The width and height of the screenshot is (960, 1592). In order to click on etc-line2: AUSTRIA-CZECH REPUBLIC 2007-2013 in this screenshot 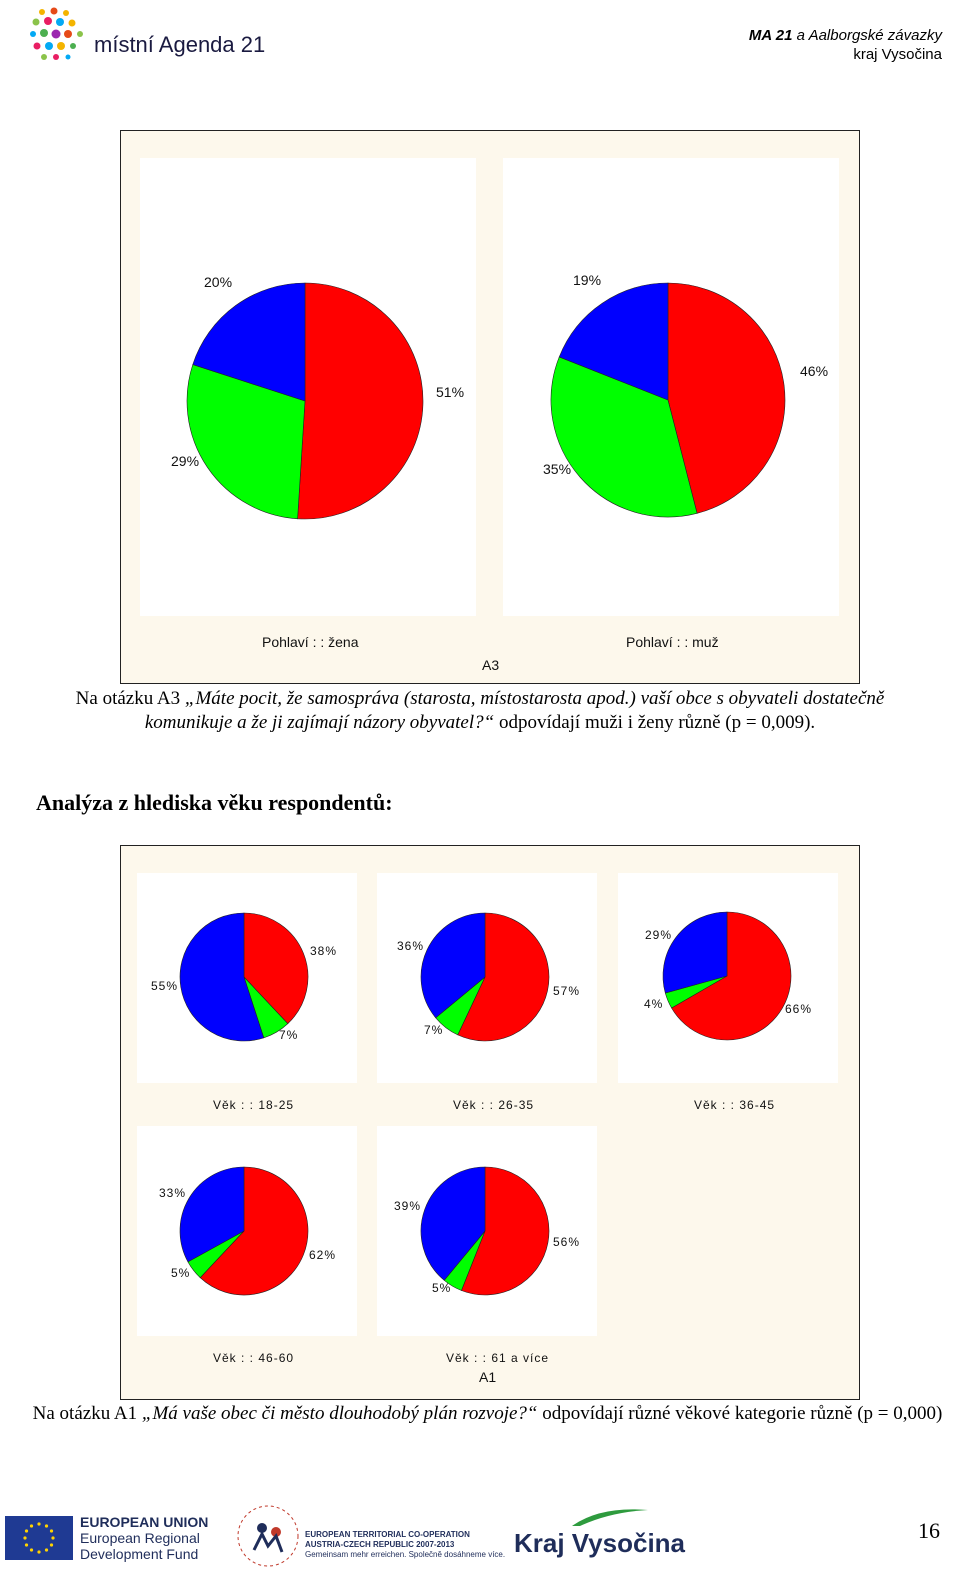, I will do `click(380, 1544)`.